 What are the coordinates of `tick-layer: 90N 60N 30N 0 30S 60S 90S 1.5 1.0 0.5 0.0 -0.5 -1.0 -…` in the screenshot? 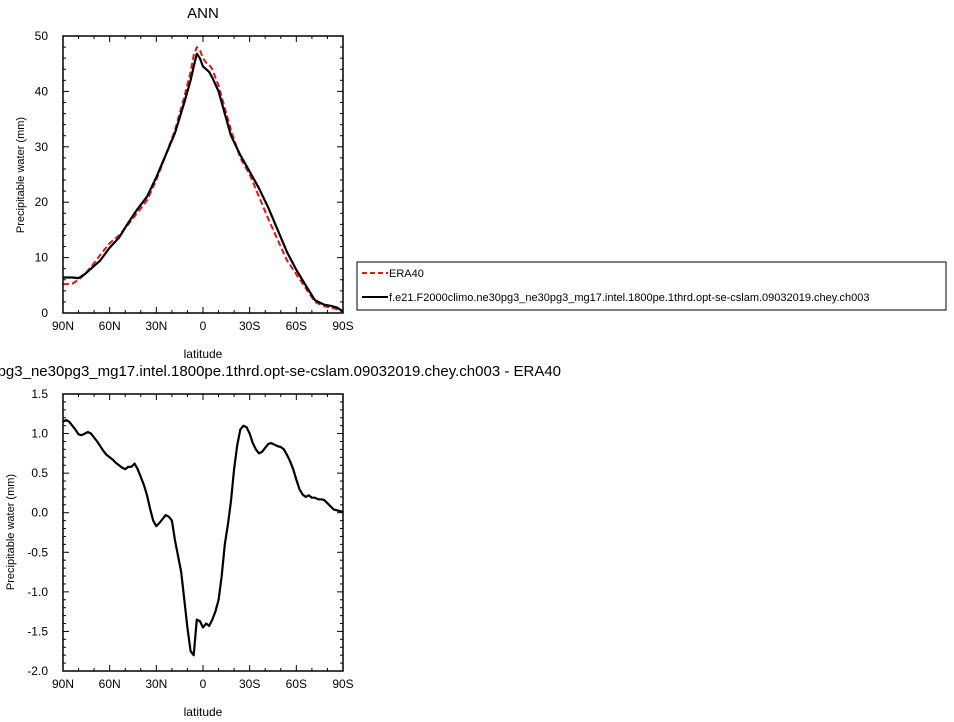 It's located at (190, 539).